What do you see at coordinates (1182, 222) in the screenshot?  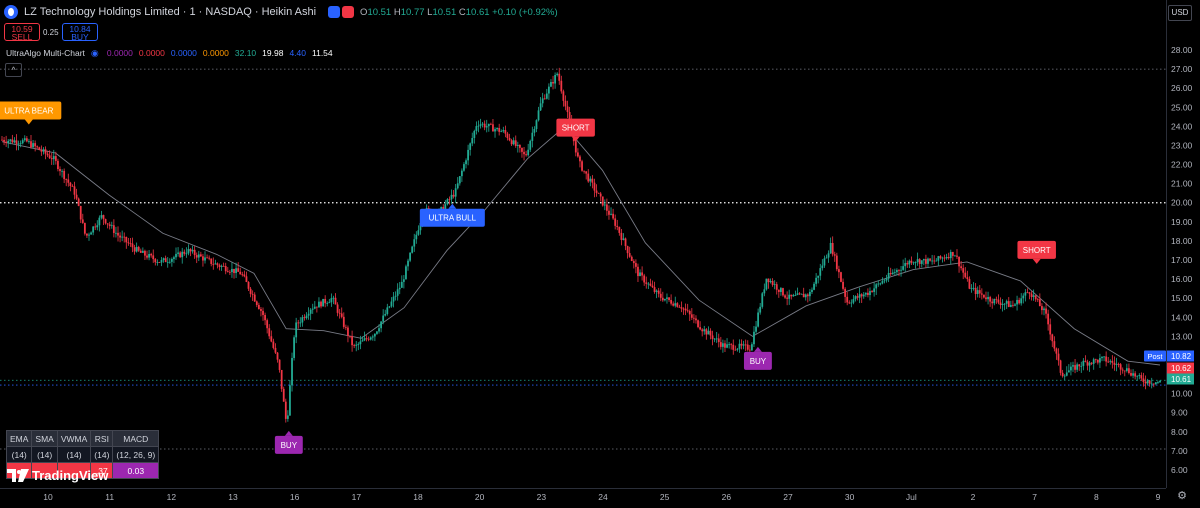 I see `y-tick-label: 19.00` at bounding box center [1182, 222].